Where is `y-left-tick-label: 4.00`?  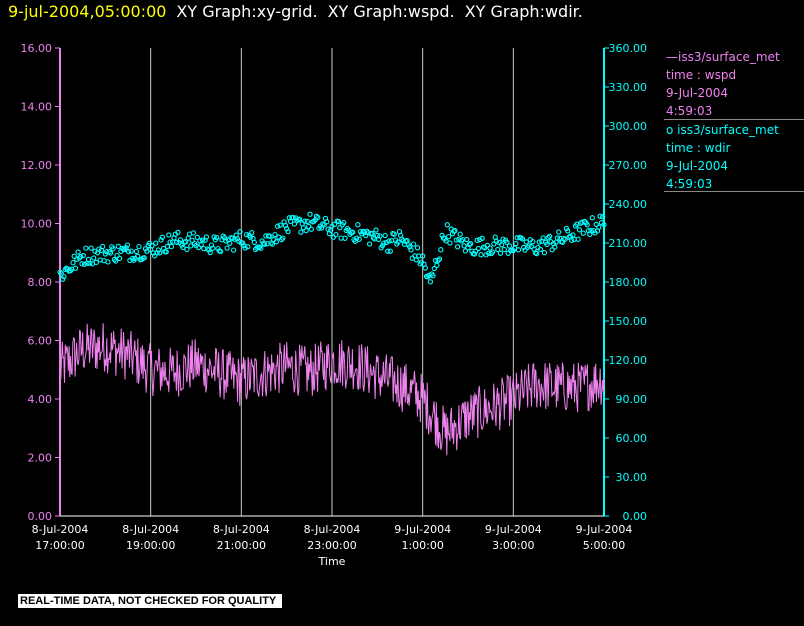 y-left-tick-label: 4.00 is located at coordinates (40, 399).